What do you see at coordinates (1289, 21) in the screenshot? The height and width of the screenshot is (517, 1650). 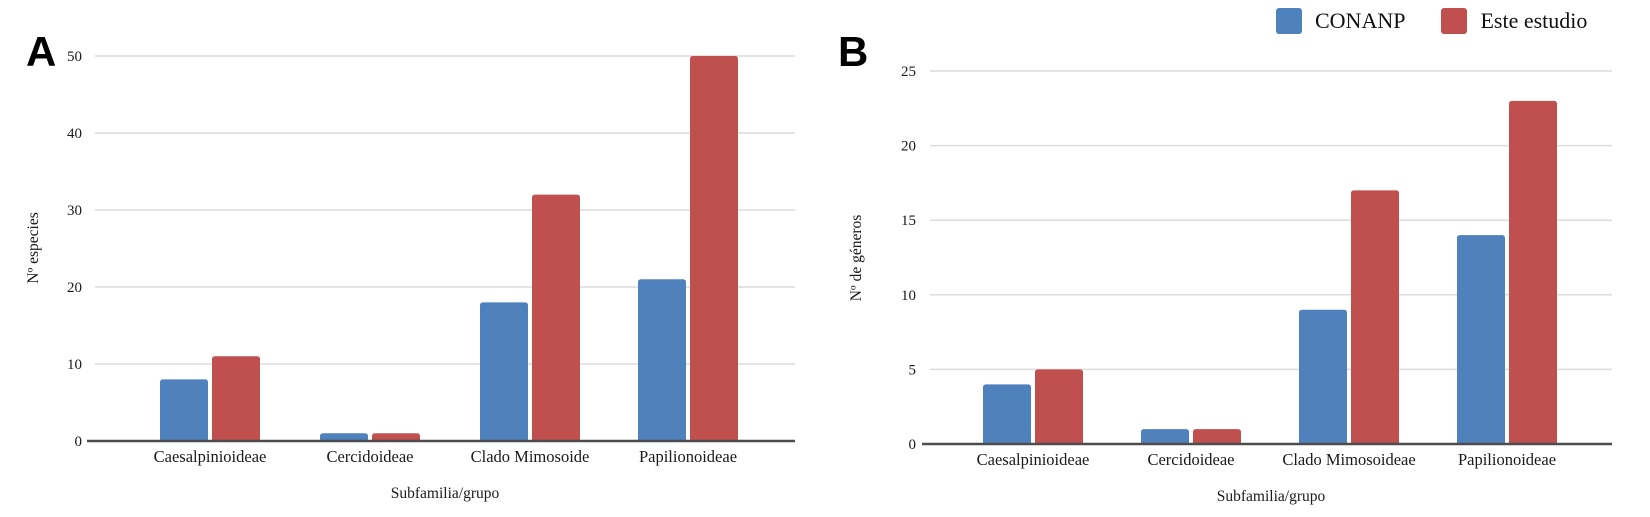 I see `legend-swatch-conanp-icon` at bounding box center [1289, 21].